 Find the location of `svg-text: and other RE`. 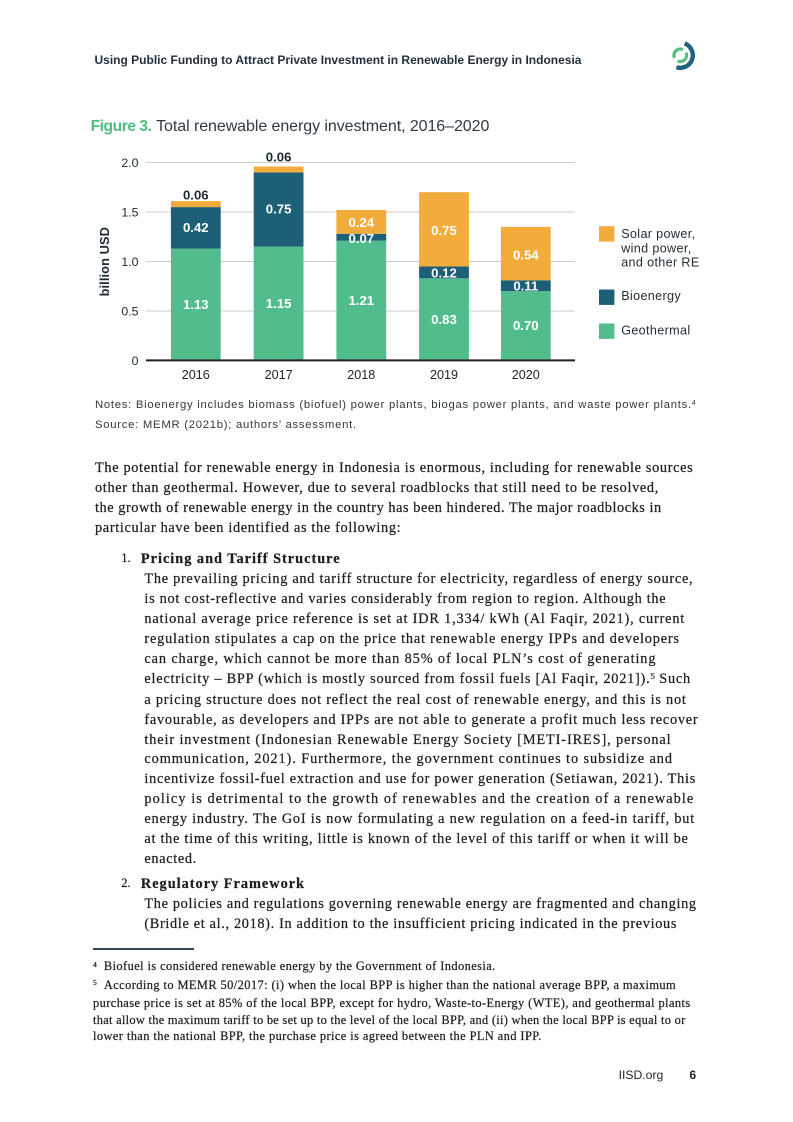

svg-text: and other RE is located at coordinates (660, 263).